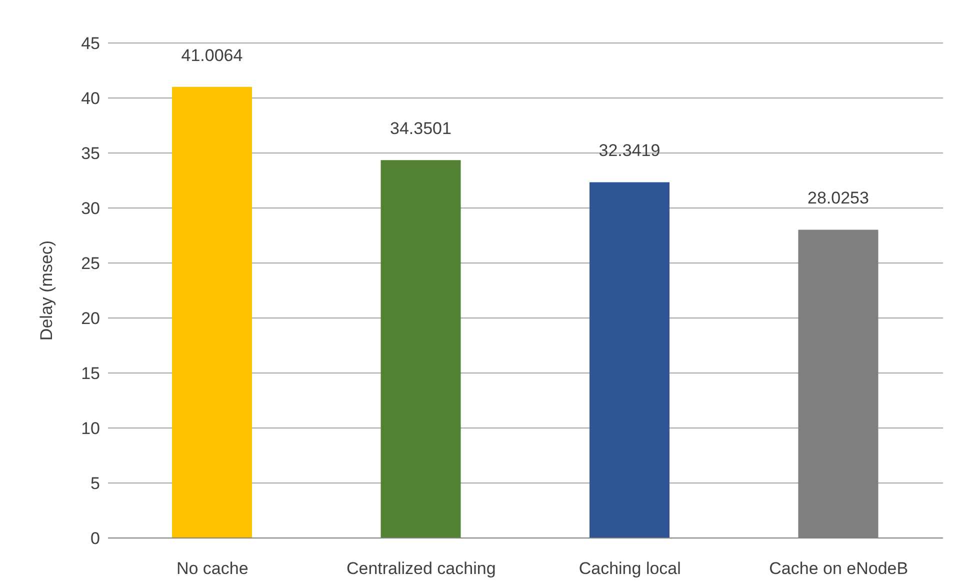  I want to click on y-tick-label: 5, so click(95, 484).